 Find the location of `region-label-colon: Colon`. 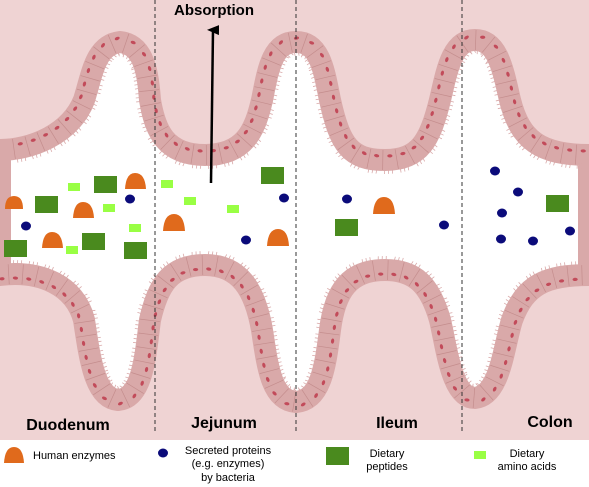

region-label-colon: Colon is located at coordinates (549, 422).